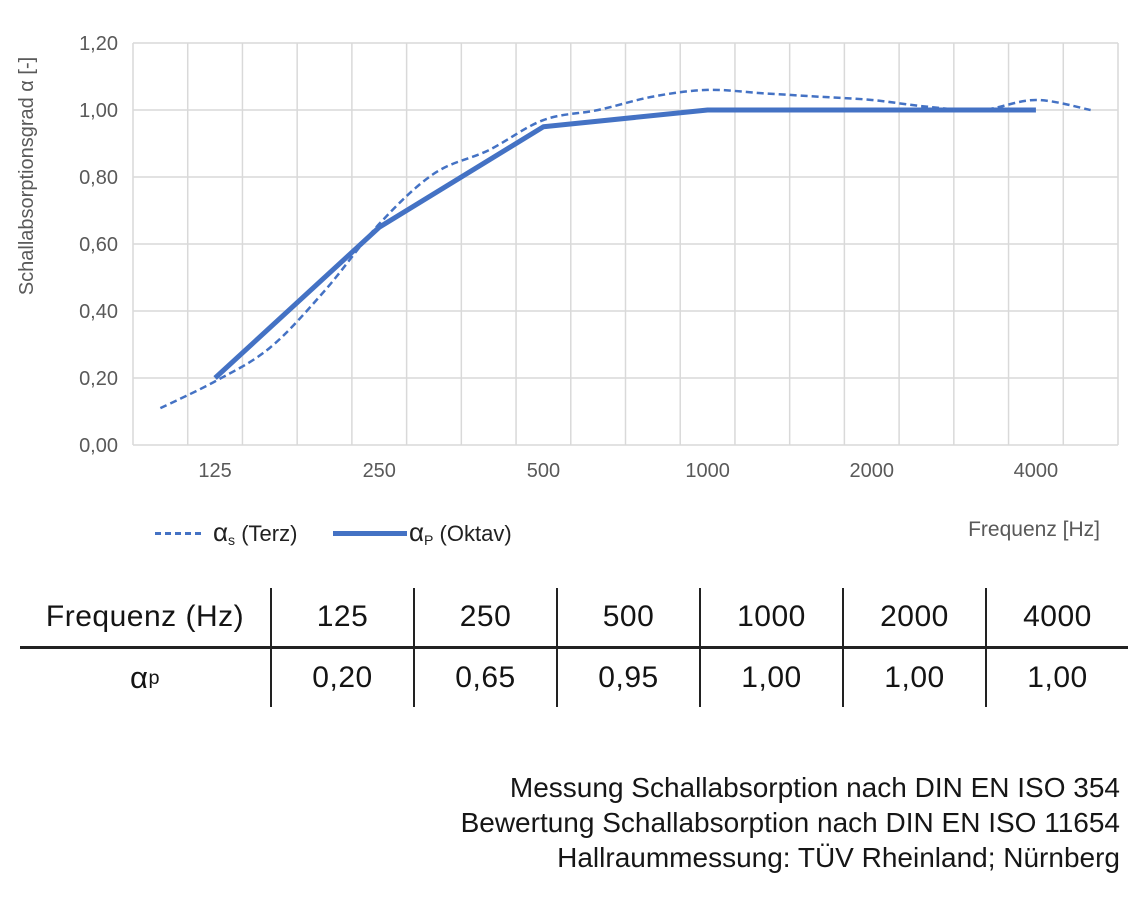 The height and width of the screenshot is (915, 1135). I want to click on y-tick-label: 0,20, so click(98, 379).